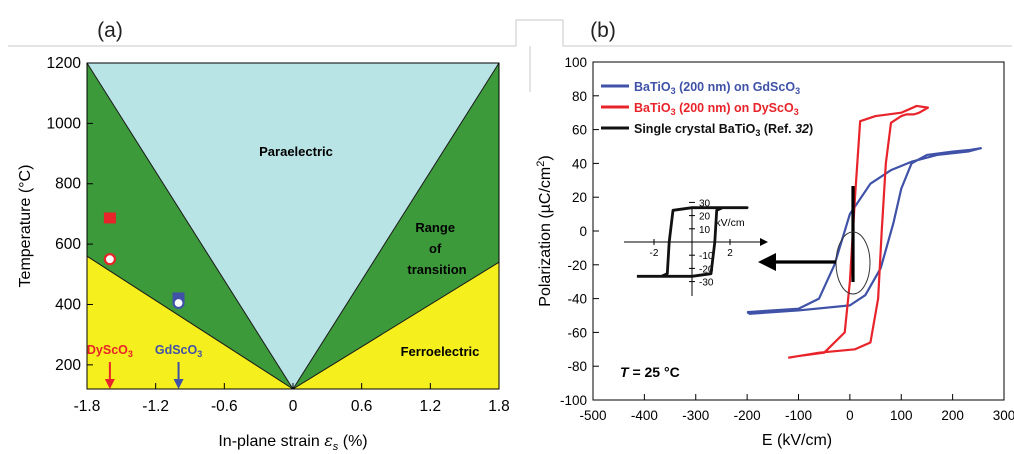 Image resolution: width=1014 pixels, height=454 pixels. I want to click on legend-label-single-crystal: Single crystal BaTiO3 (Ref. 32), so click(723, 130).